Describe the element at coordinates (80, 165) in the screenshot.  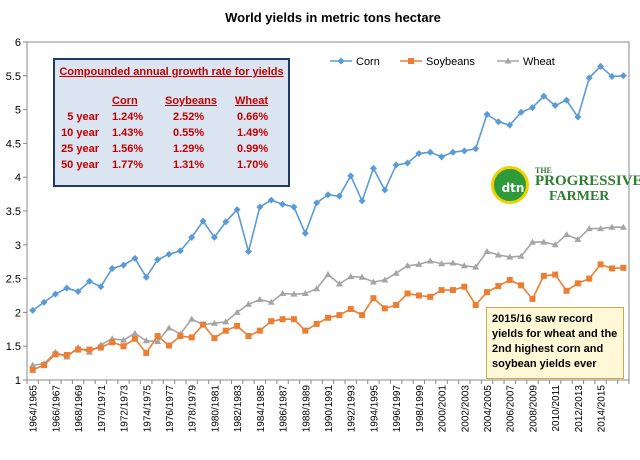
I see `cagr-row-label: 50 year` at that location.